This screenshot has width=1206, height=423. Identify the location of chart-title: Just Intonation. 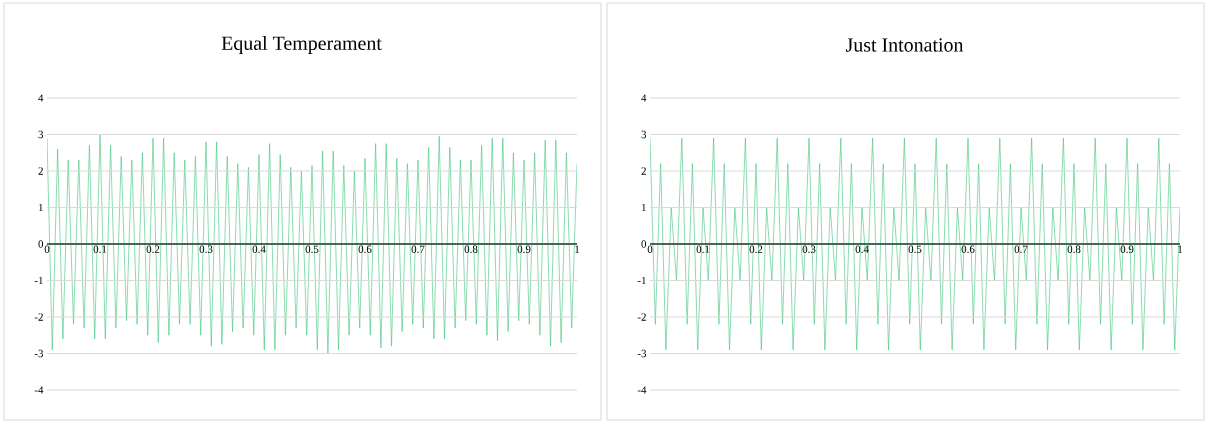
(904, 45).